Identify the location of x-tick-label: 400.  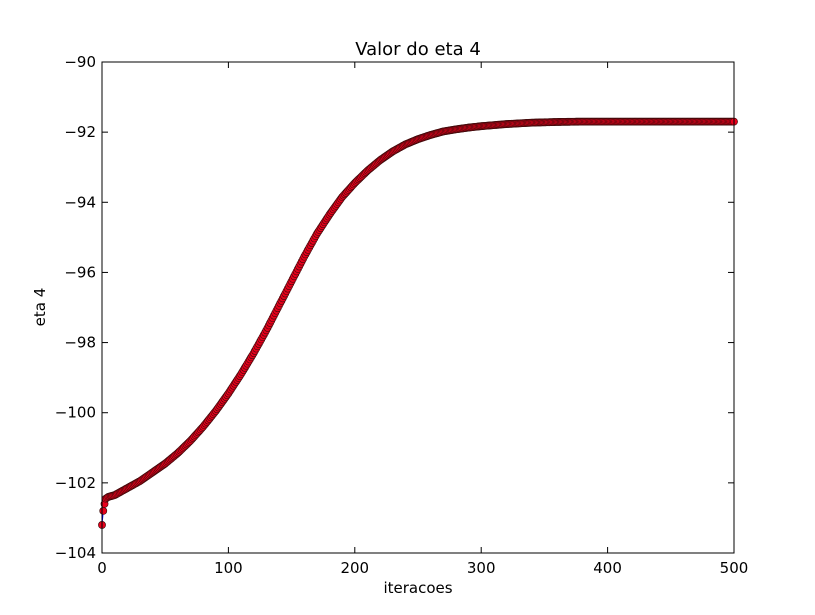
(607, 568).